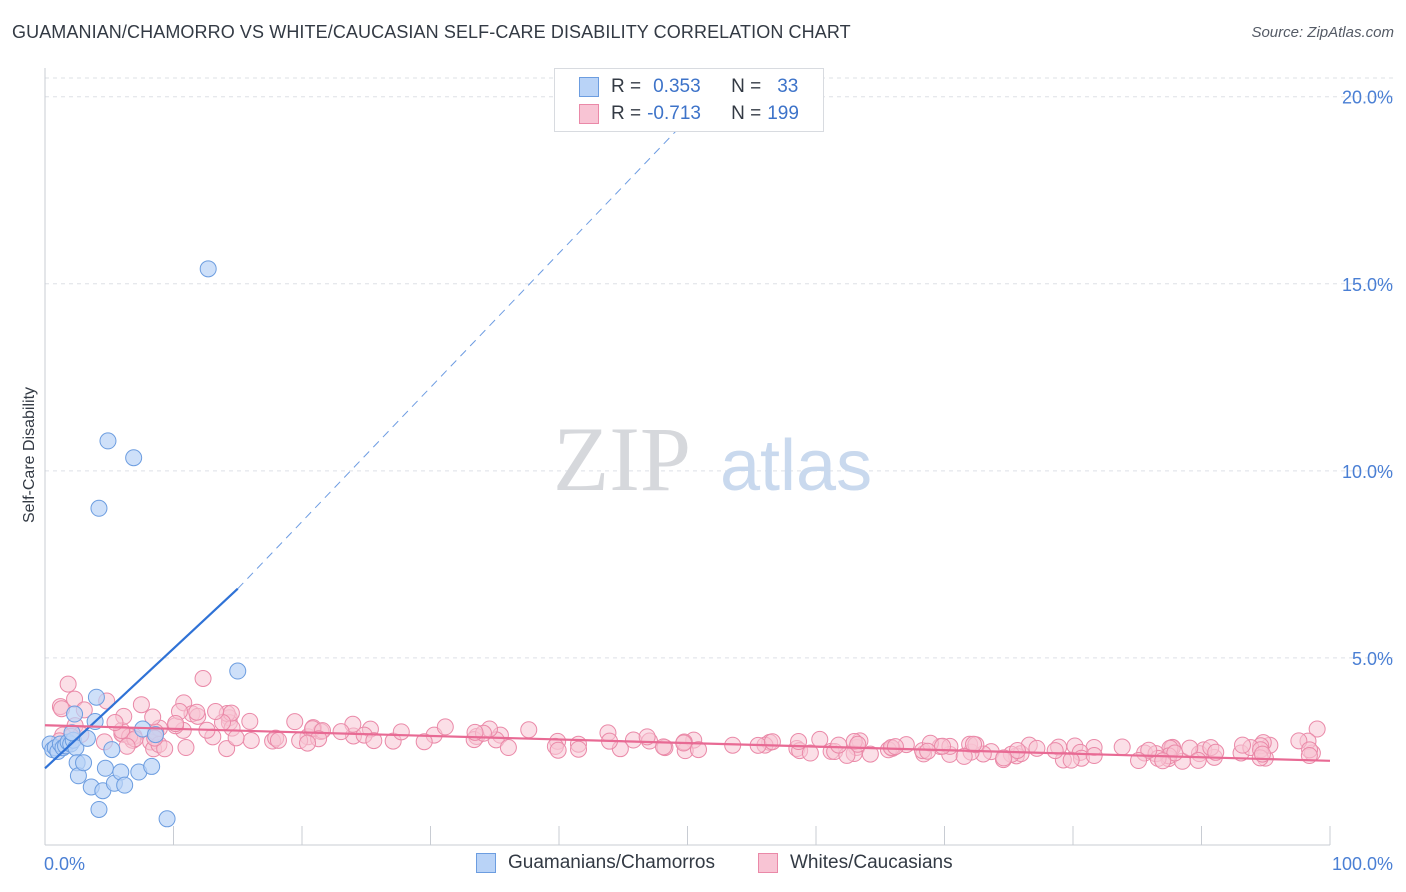 Image resolution: width=1406 pixels, height=892 pixels. What do you see at coordinates (64, 864) in the screenshot?
I see `x-tick-label: 0.0%` at bounding box center [64, 864].